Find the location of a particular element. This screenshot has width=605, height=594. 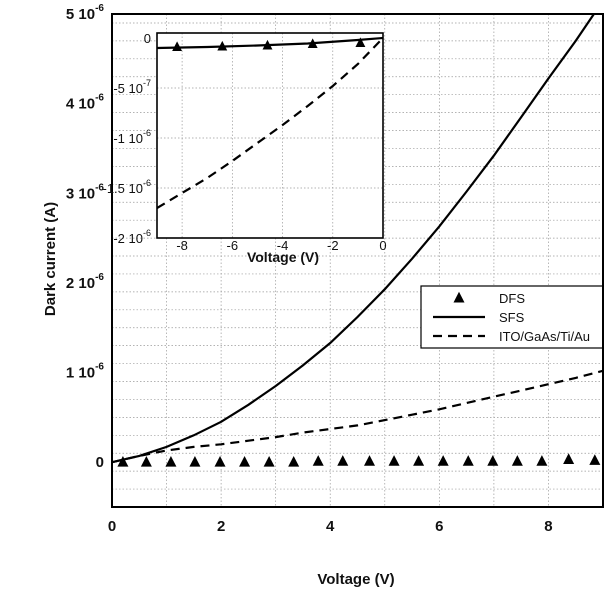

main-y-tick-label: 1 10-6 is located at coordinates (85, 372).